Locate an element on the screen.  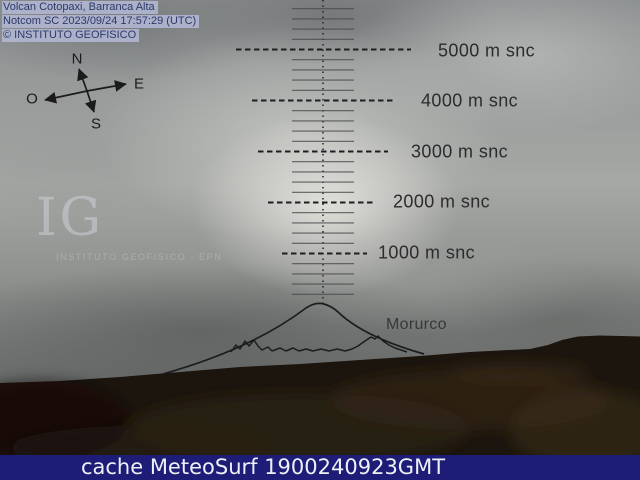
compass-north-label: N is located at coordinates (77, 59).